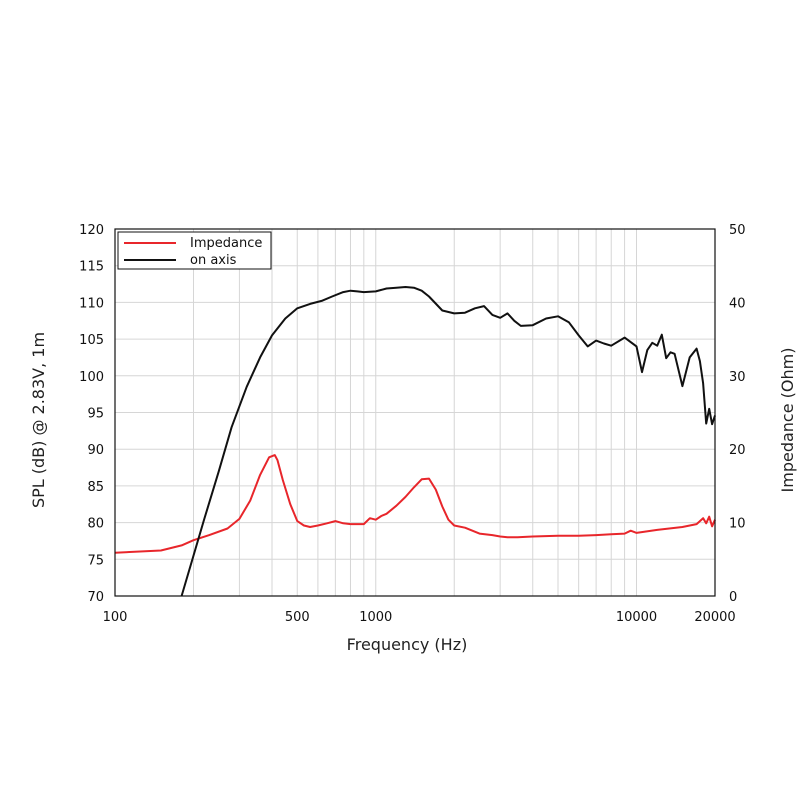 This screenshot has height=800, width=800. I want to click on legend-box, so click(194, 250).